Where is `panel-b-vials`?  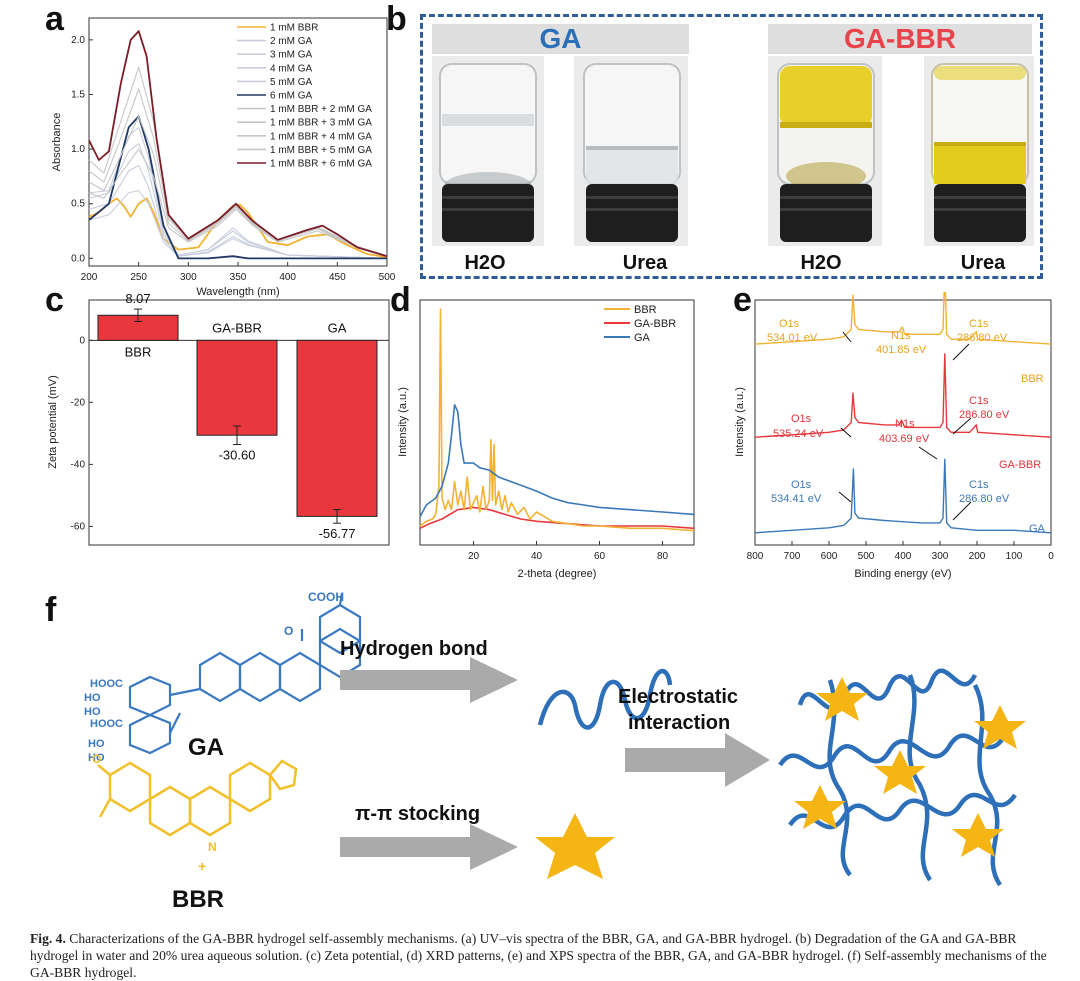 panel-b-vials is located at coordinates (733, 151).